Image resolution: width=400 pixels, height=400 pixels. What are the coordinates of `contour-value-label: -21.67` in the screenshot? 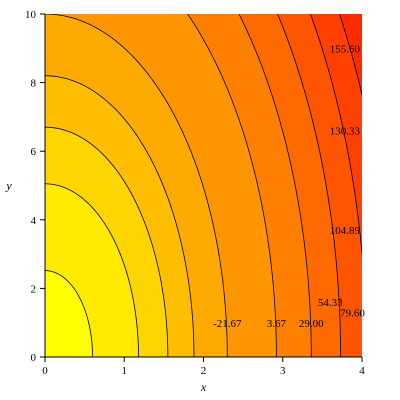 It's located at (227, 324).